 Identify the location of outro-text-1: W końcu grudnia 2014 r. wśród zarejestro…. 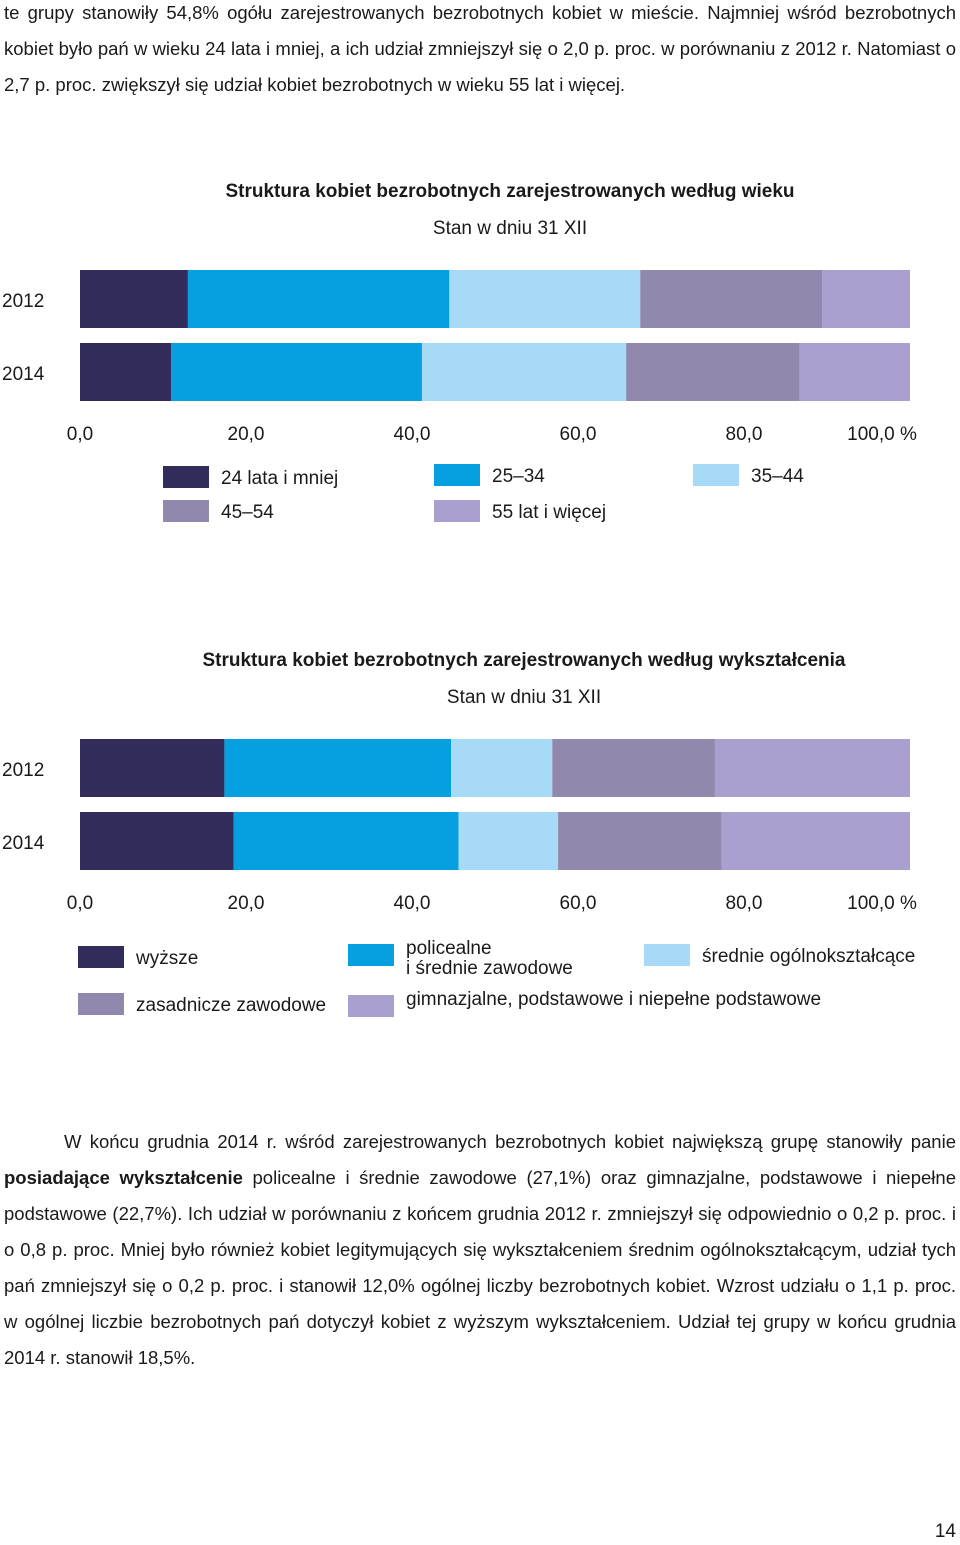
(510, 1141).